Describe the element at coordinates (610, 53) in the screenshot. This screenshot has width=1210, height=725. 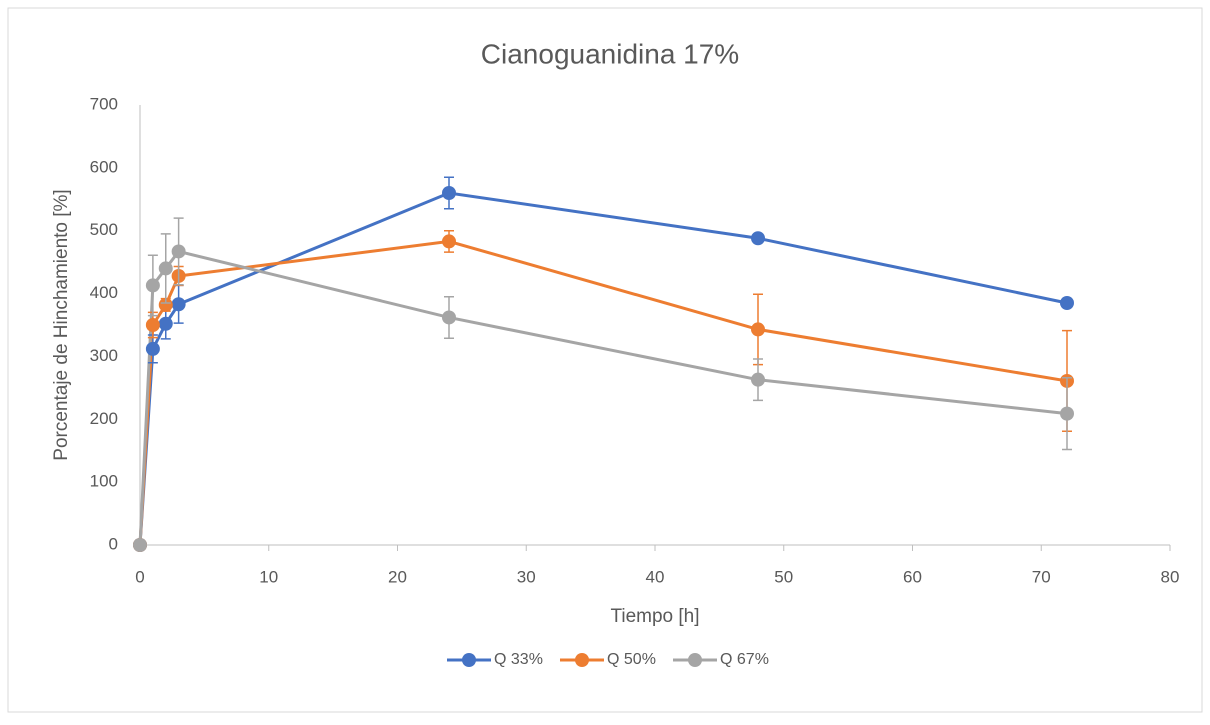
I see `chart-title: Cianoguanidina 17%` at that location.